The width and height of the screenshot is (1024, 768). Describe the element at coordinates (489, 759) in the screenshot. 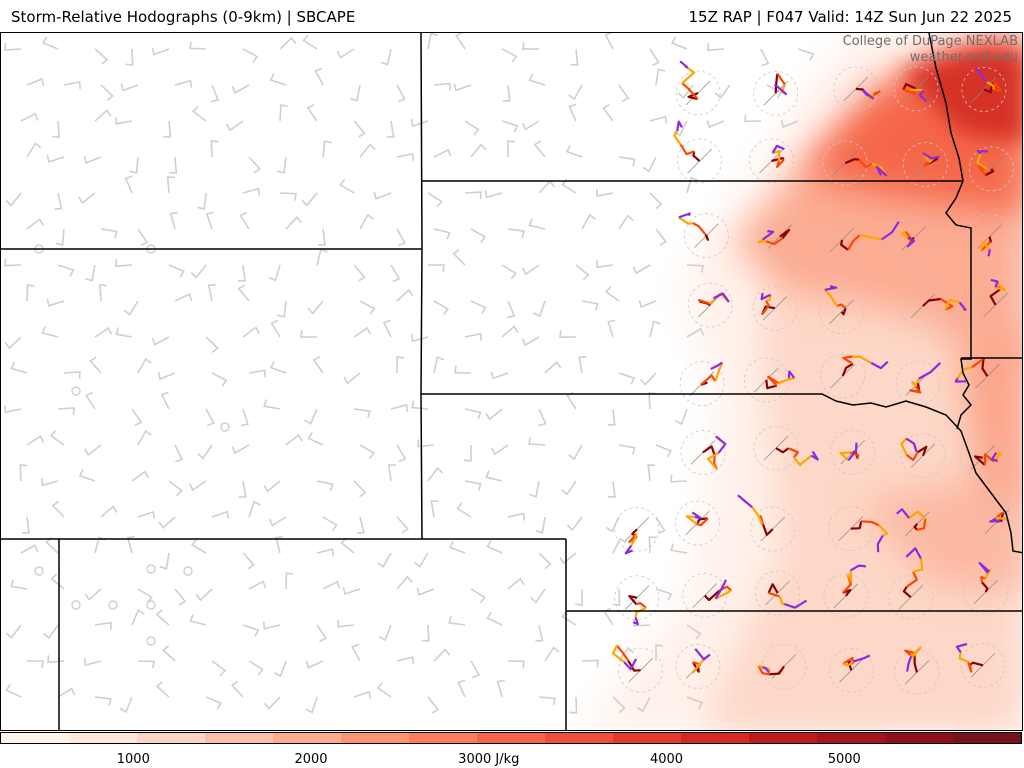

I see `colorbar-tick-label: 3000 J/kg` at that location.